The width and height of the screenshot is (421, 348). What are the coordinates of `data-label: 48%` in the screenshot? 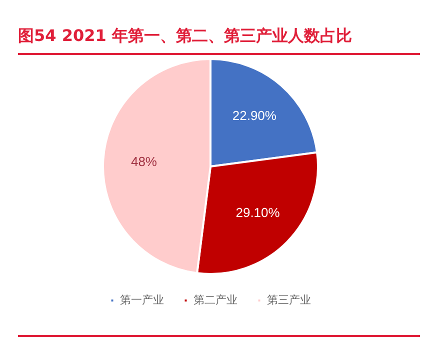 It's located at (144, 161).